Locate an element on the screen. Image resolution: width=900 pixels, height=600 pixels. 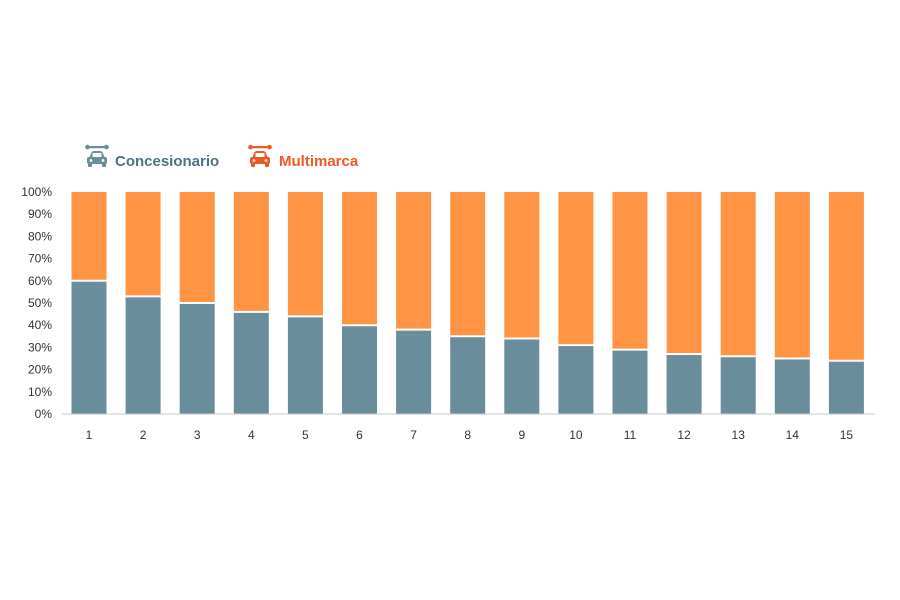
x-tick-label: 2 is located at coordinates (143, 435).